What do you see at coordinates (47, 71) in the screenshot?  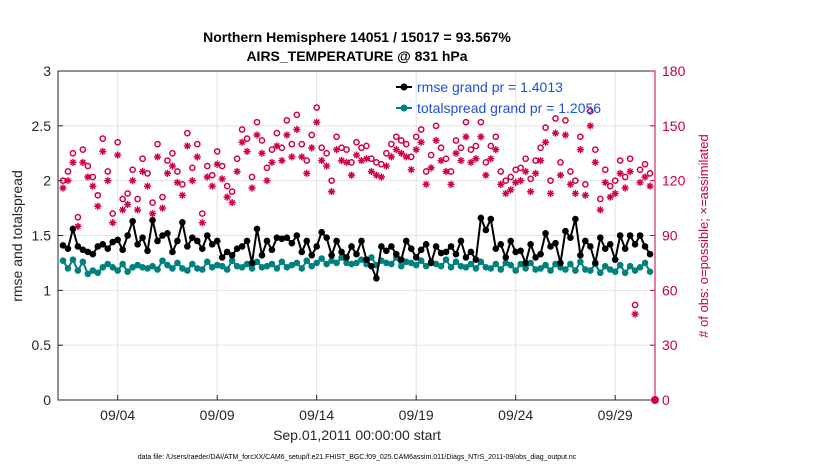 I see `y-tick-label: 3` at bounding box center [47, 71].